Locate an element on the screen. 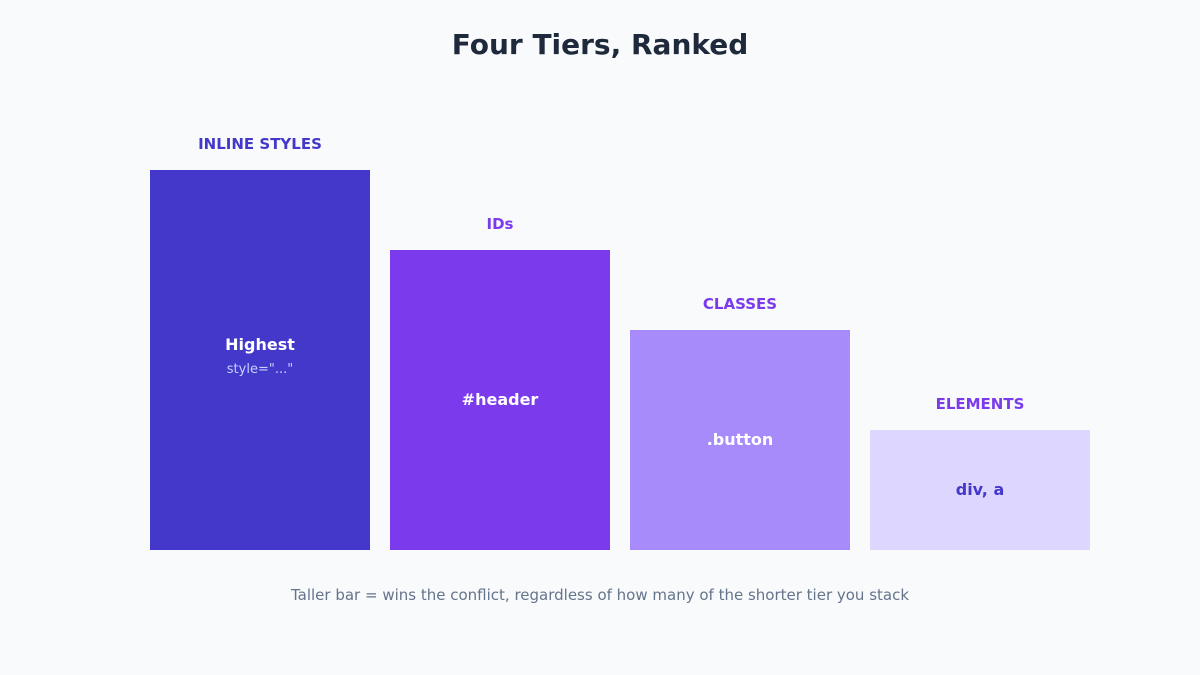 This screenshot has width=1200, height=675. tier-label-ids: IDs is located at coordinates (500, 224).